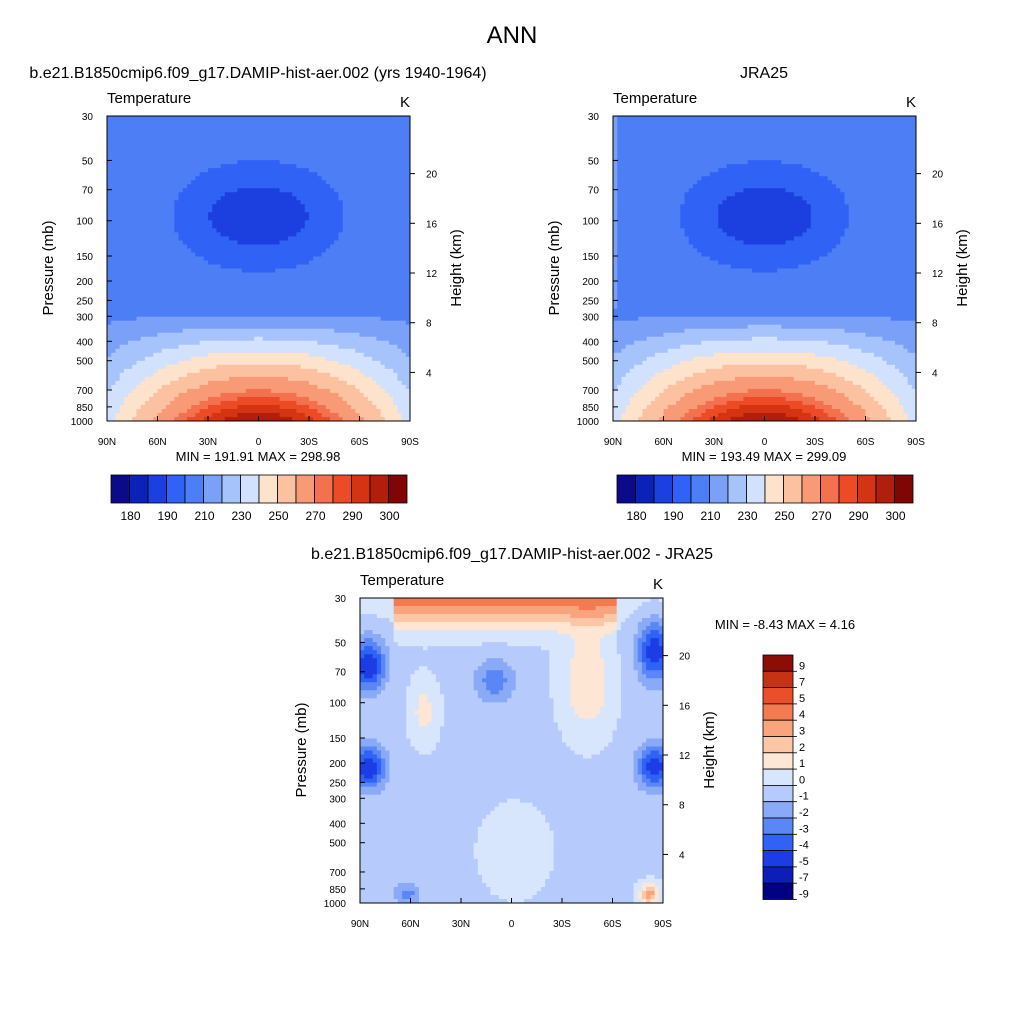  What do you see at coordinates (88, 117) in the screenshot?
I see `y-tick-label: 30` at bounding box center [88, 117].